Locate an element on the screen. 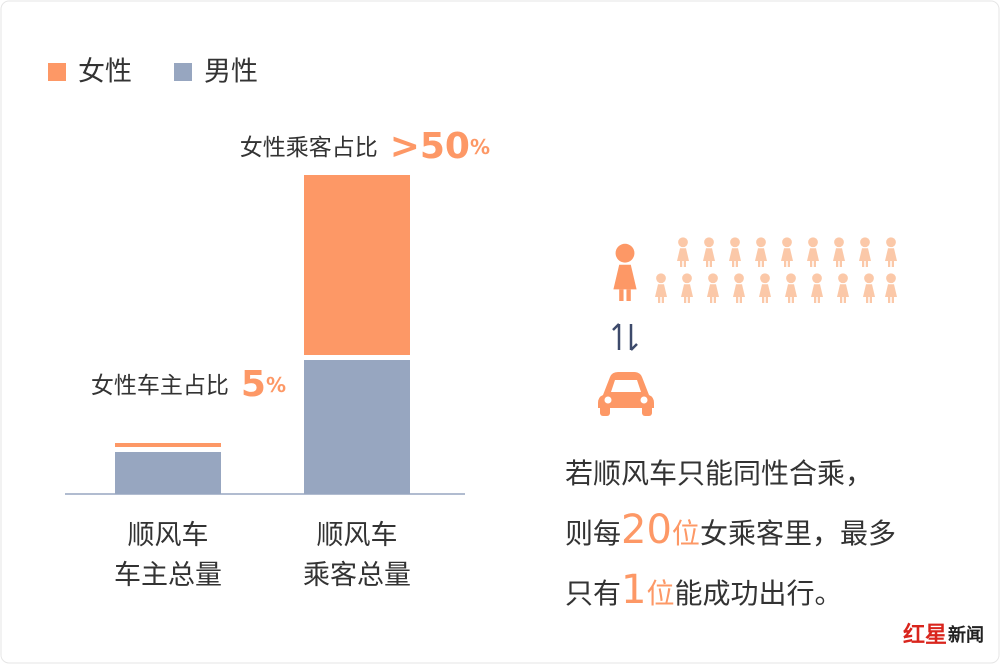 The width and height of the screenshot is (1000, 664). annotation-text: 女性乘客占比 >50% is located at coordinates (365, 146).